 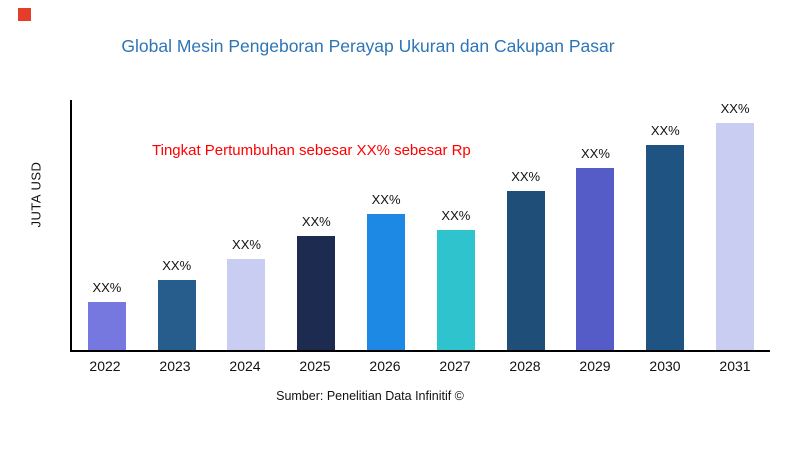 I want to click on bar-column-2031: XX%, so click(x=735, y=225).